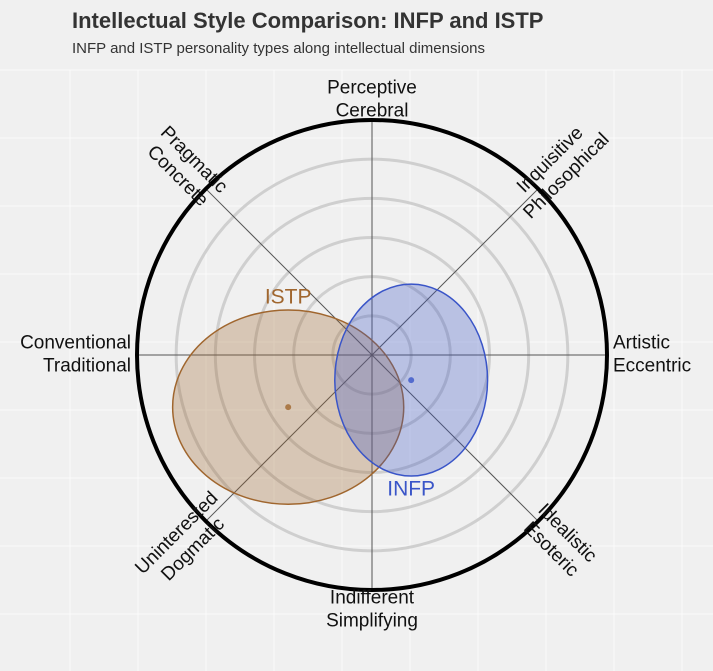 The height and width of the screenshot is (671, 713). I want to click on axis-label-line: Eccentric, so click(652, 366).